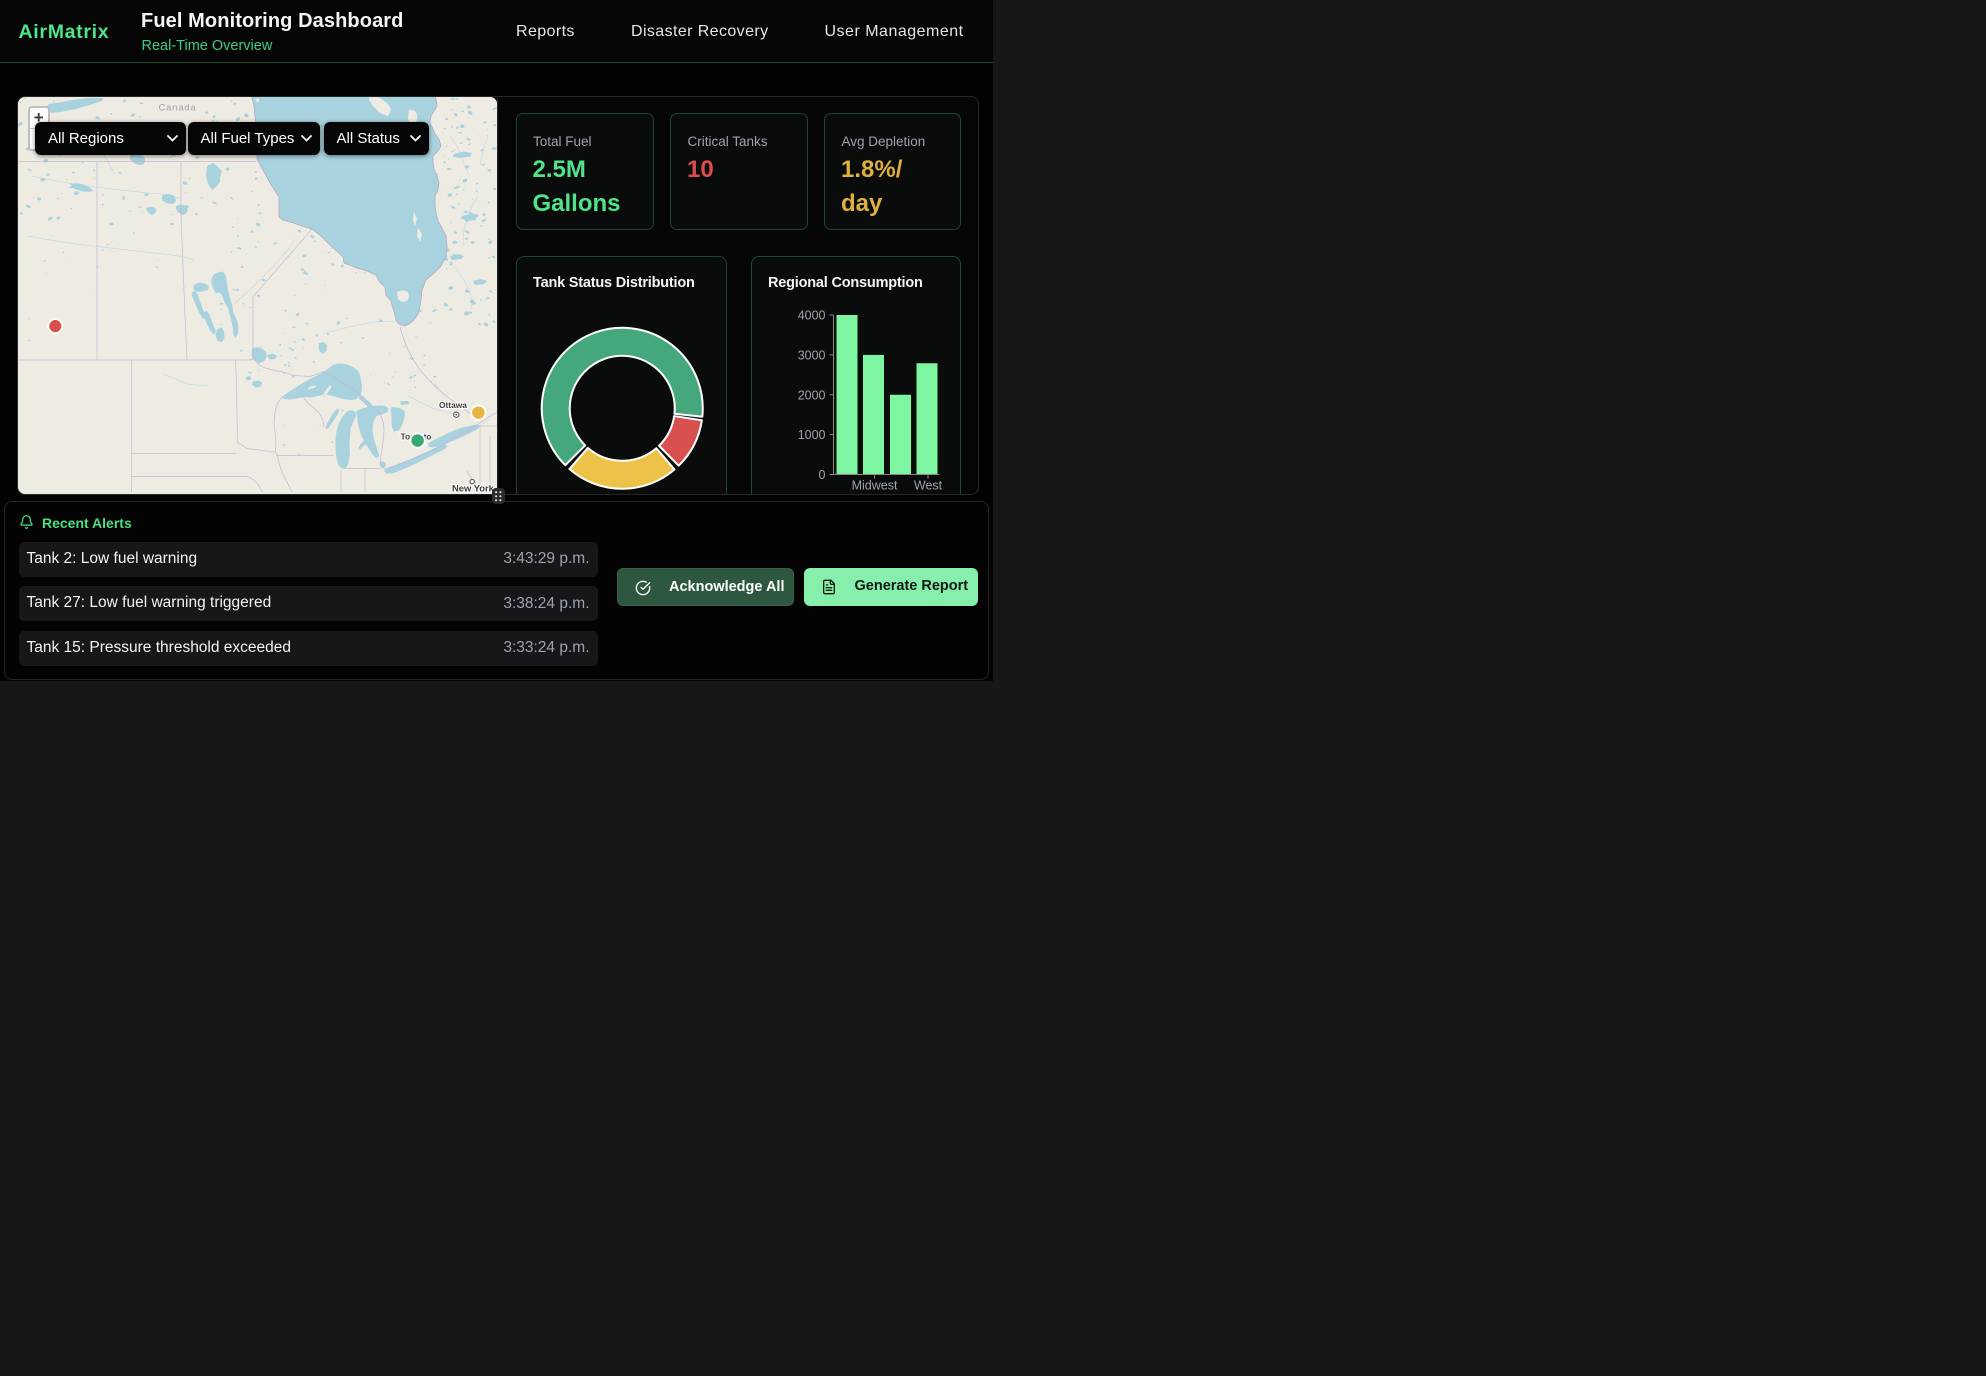 The height and width of the screenshot is (1376, 1986). Describe the element at coordinates (453, 405) in the screenshot. I see `svg-text: Ottawa` at that location.